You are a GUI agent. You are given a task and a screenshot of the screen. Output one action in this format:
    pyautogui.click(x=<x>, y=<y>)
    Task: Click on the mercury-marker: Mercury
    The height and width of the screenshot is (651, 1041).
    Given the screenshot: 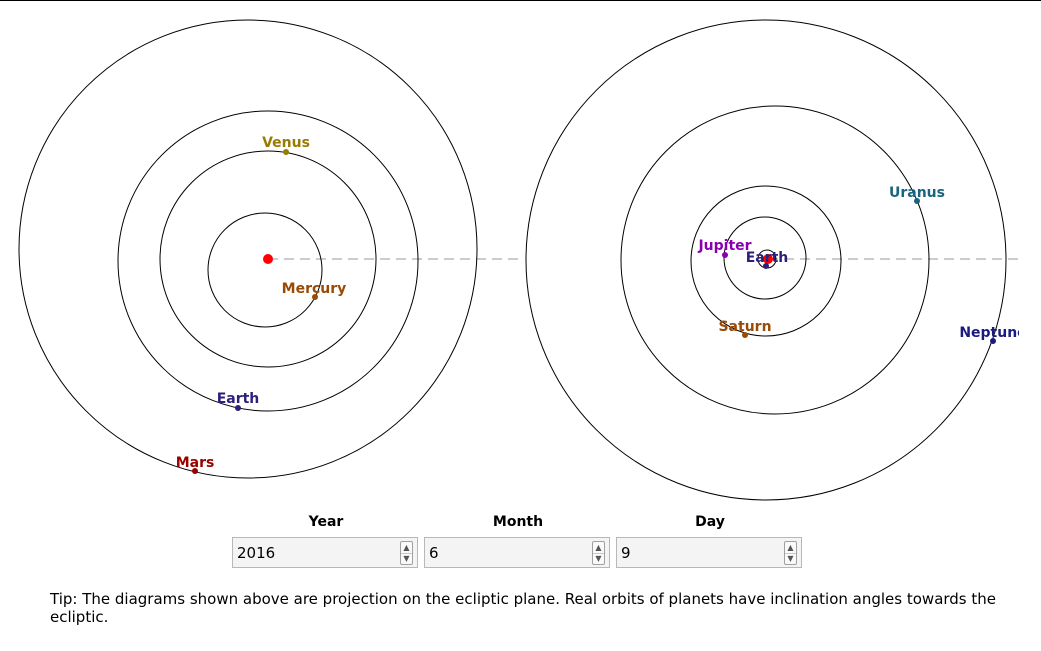 What is the action you would take?
    pyautogui.click(x=314, y=290)
    